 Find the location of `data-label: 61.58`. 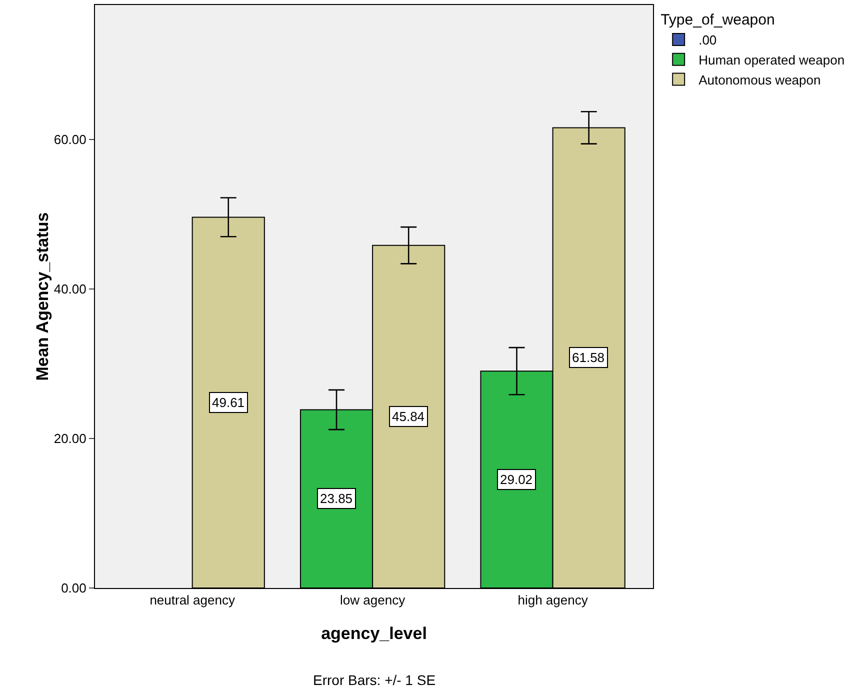

data-label: 61.58 is located at coordinates (588, 357).